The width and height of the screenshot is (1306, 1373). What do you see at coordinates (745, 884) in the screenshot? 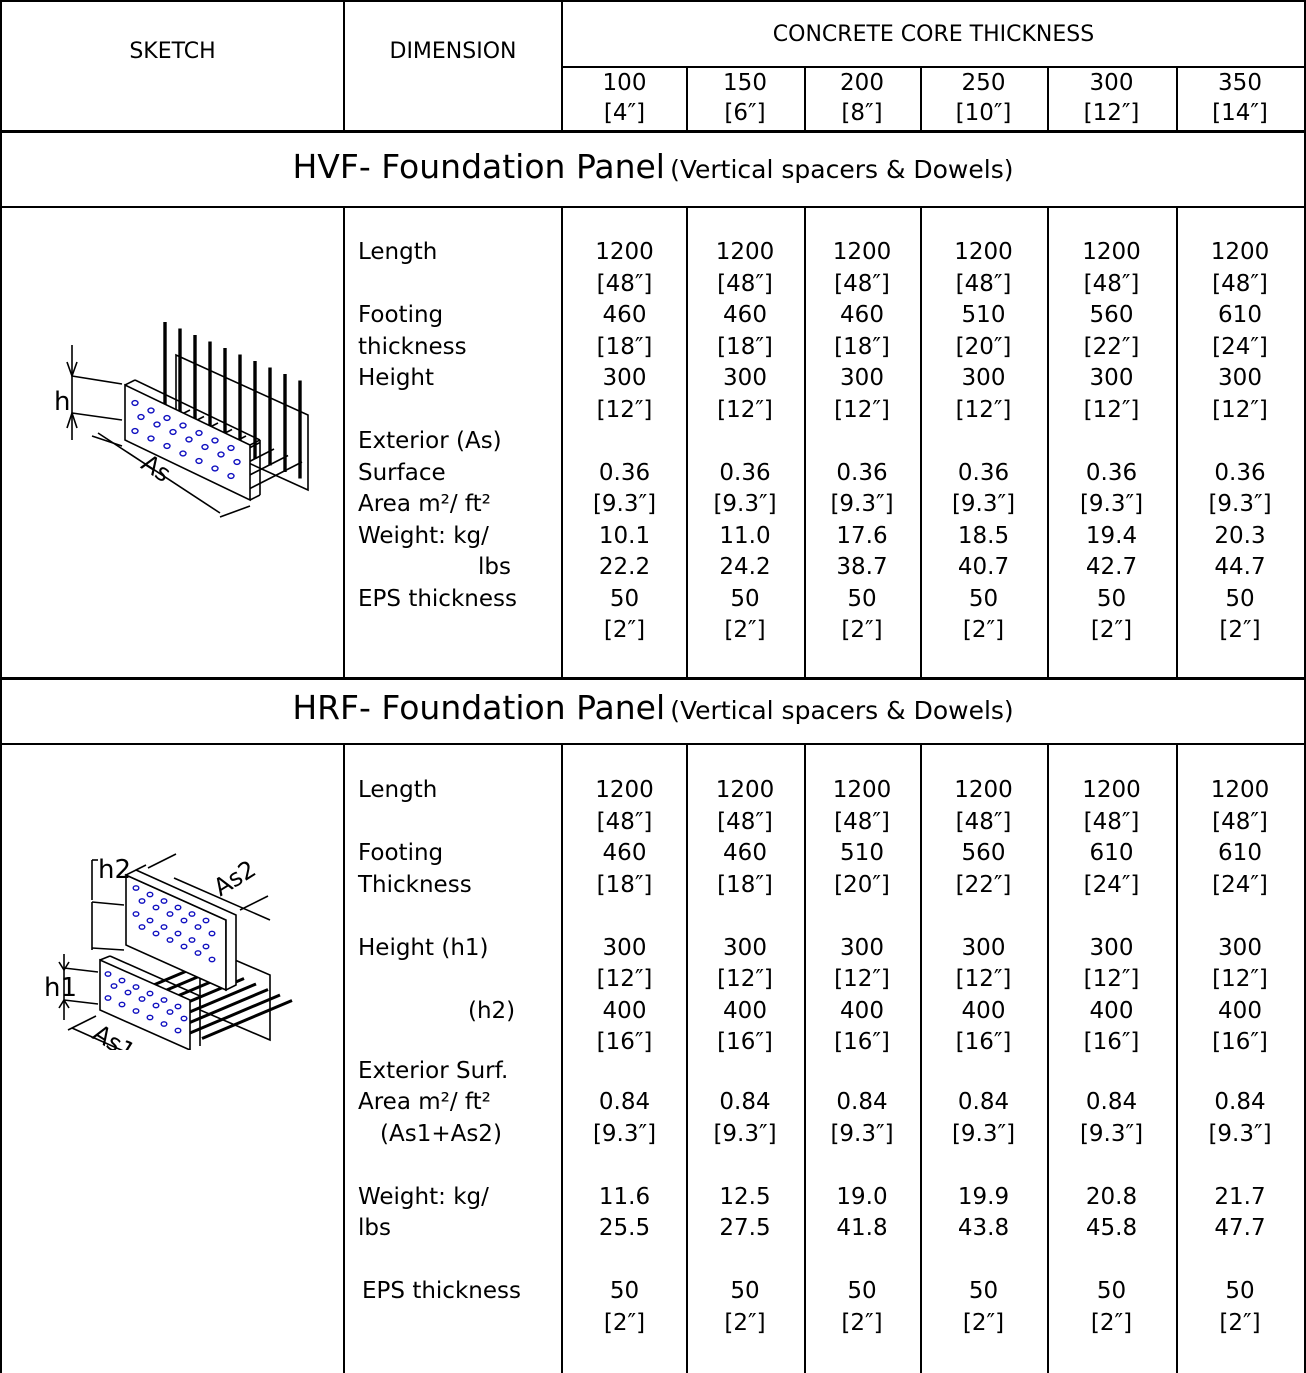
I see `hrf-cell-value: [18″]` at bounding box center [745, 884].